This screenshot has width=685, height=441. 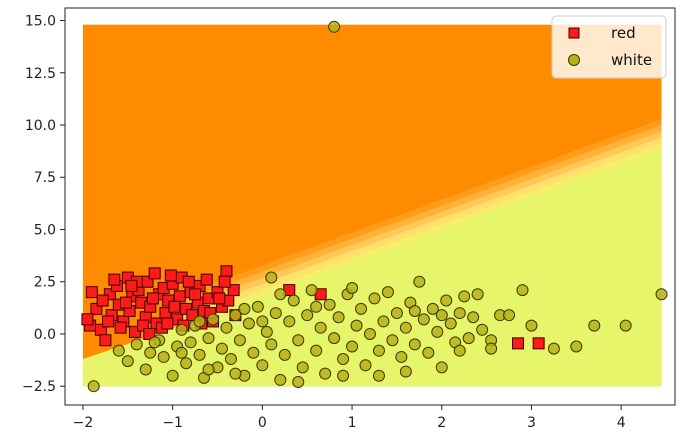 I want to click on y-tick-label: 10.0, so click(x=40, y=126).